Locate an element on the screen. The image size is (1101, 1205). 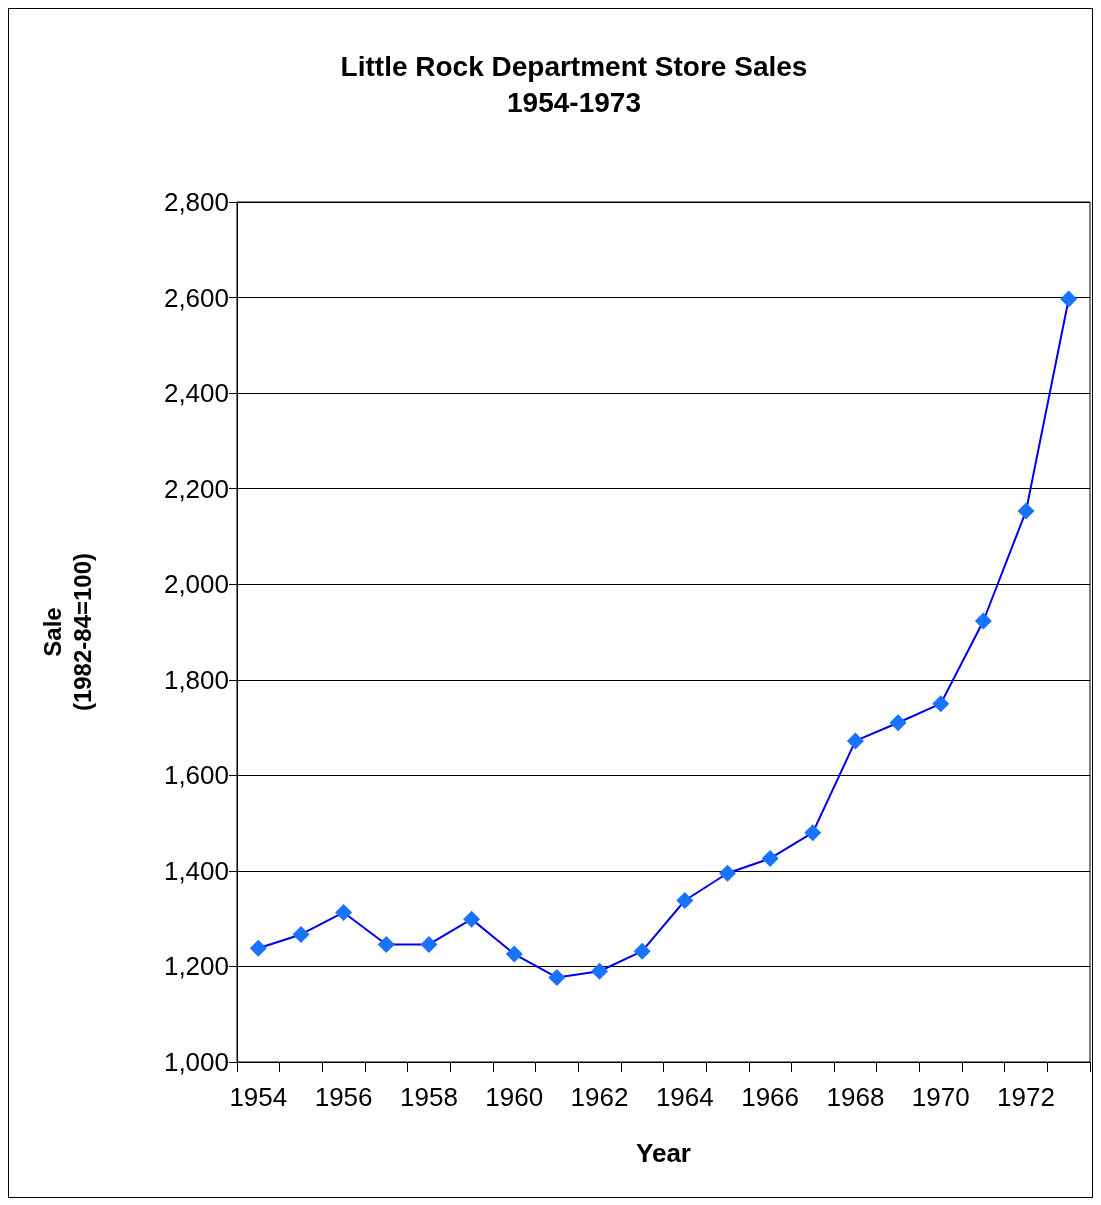
y-tick-label: 1,400 is located at coordinates (196, 870).